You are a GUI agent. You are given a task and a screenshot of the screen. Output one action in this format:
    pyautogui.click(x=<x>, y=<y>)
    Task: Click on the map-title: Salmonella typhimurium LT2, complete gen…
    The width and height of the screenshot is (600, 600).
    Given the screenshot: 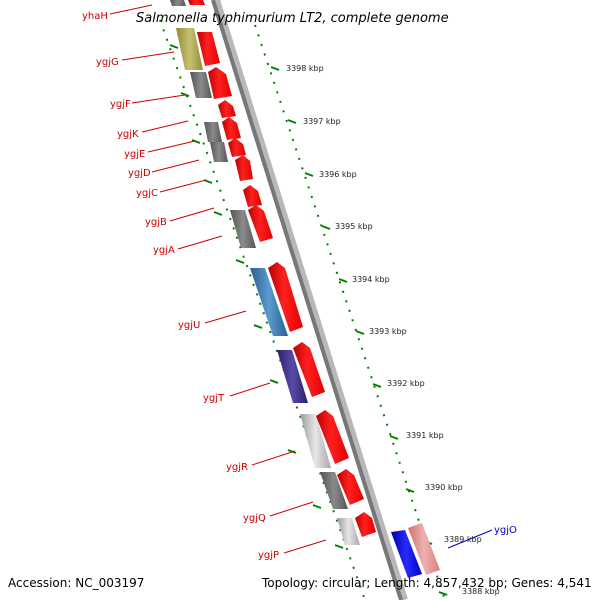 What is the action you would take?
    pyautogui.click(x=292, y=18)
    